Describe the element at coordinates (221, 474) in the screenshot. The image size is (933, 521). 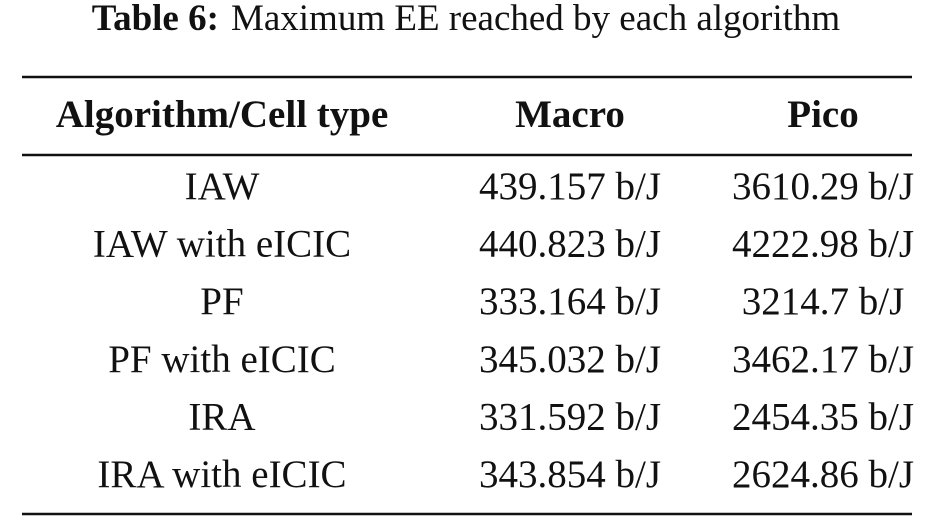
I see `table-cell: IRA with eICIC` at that location.